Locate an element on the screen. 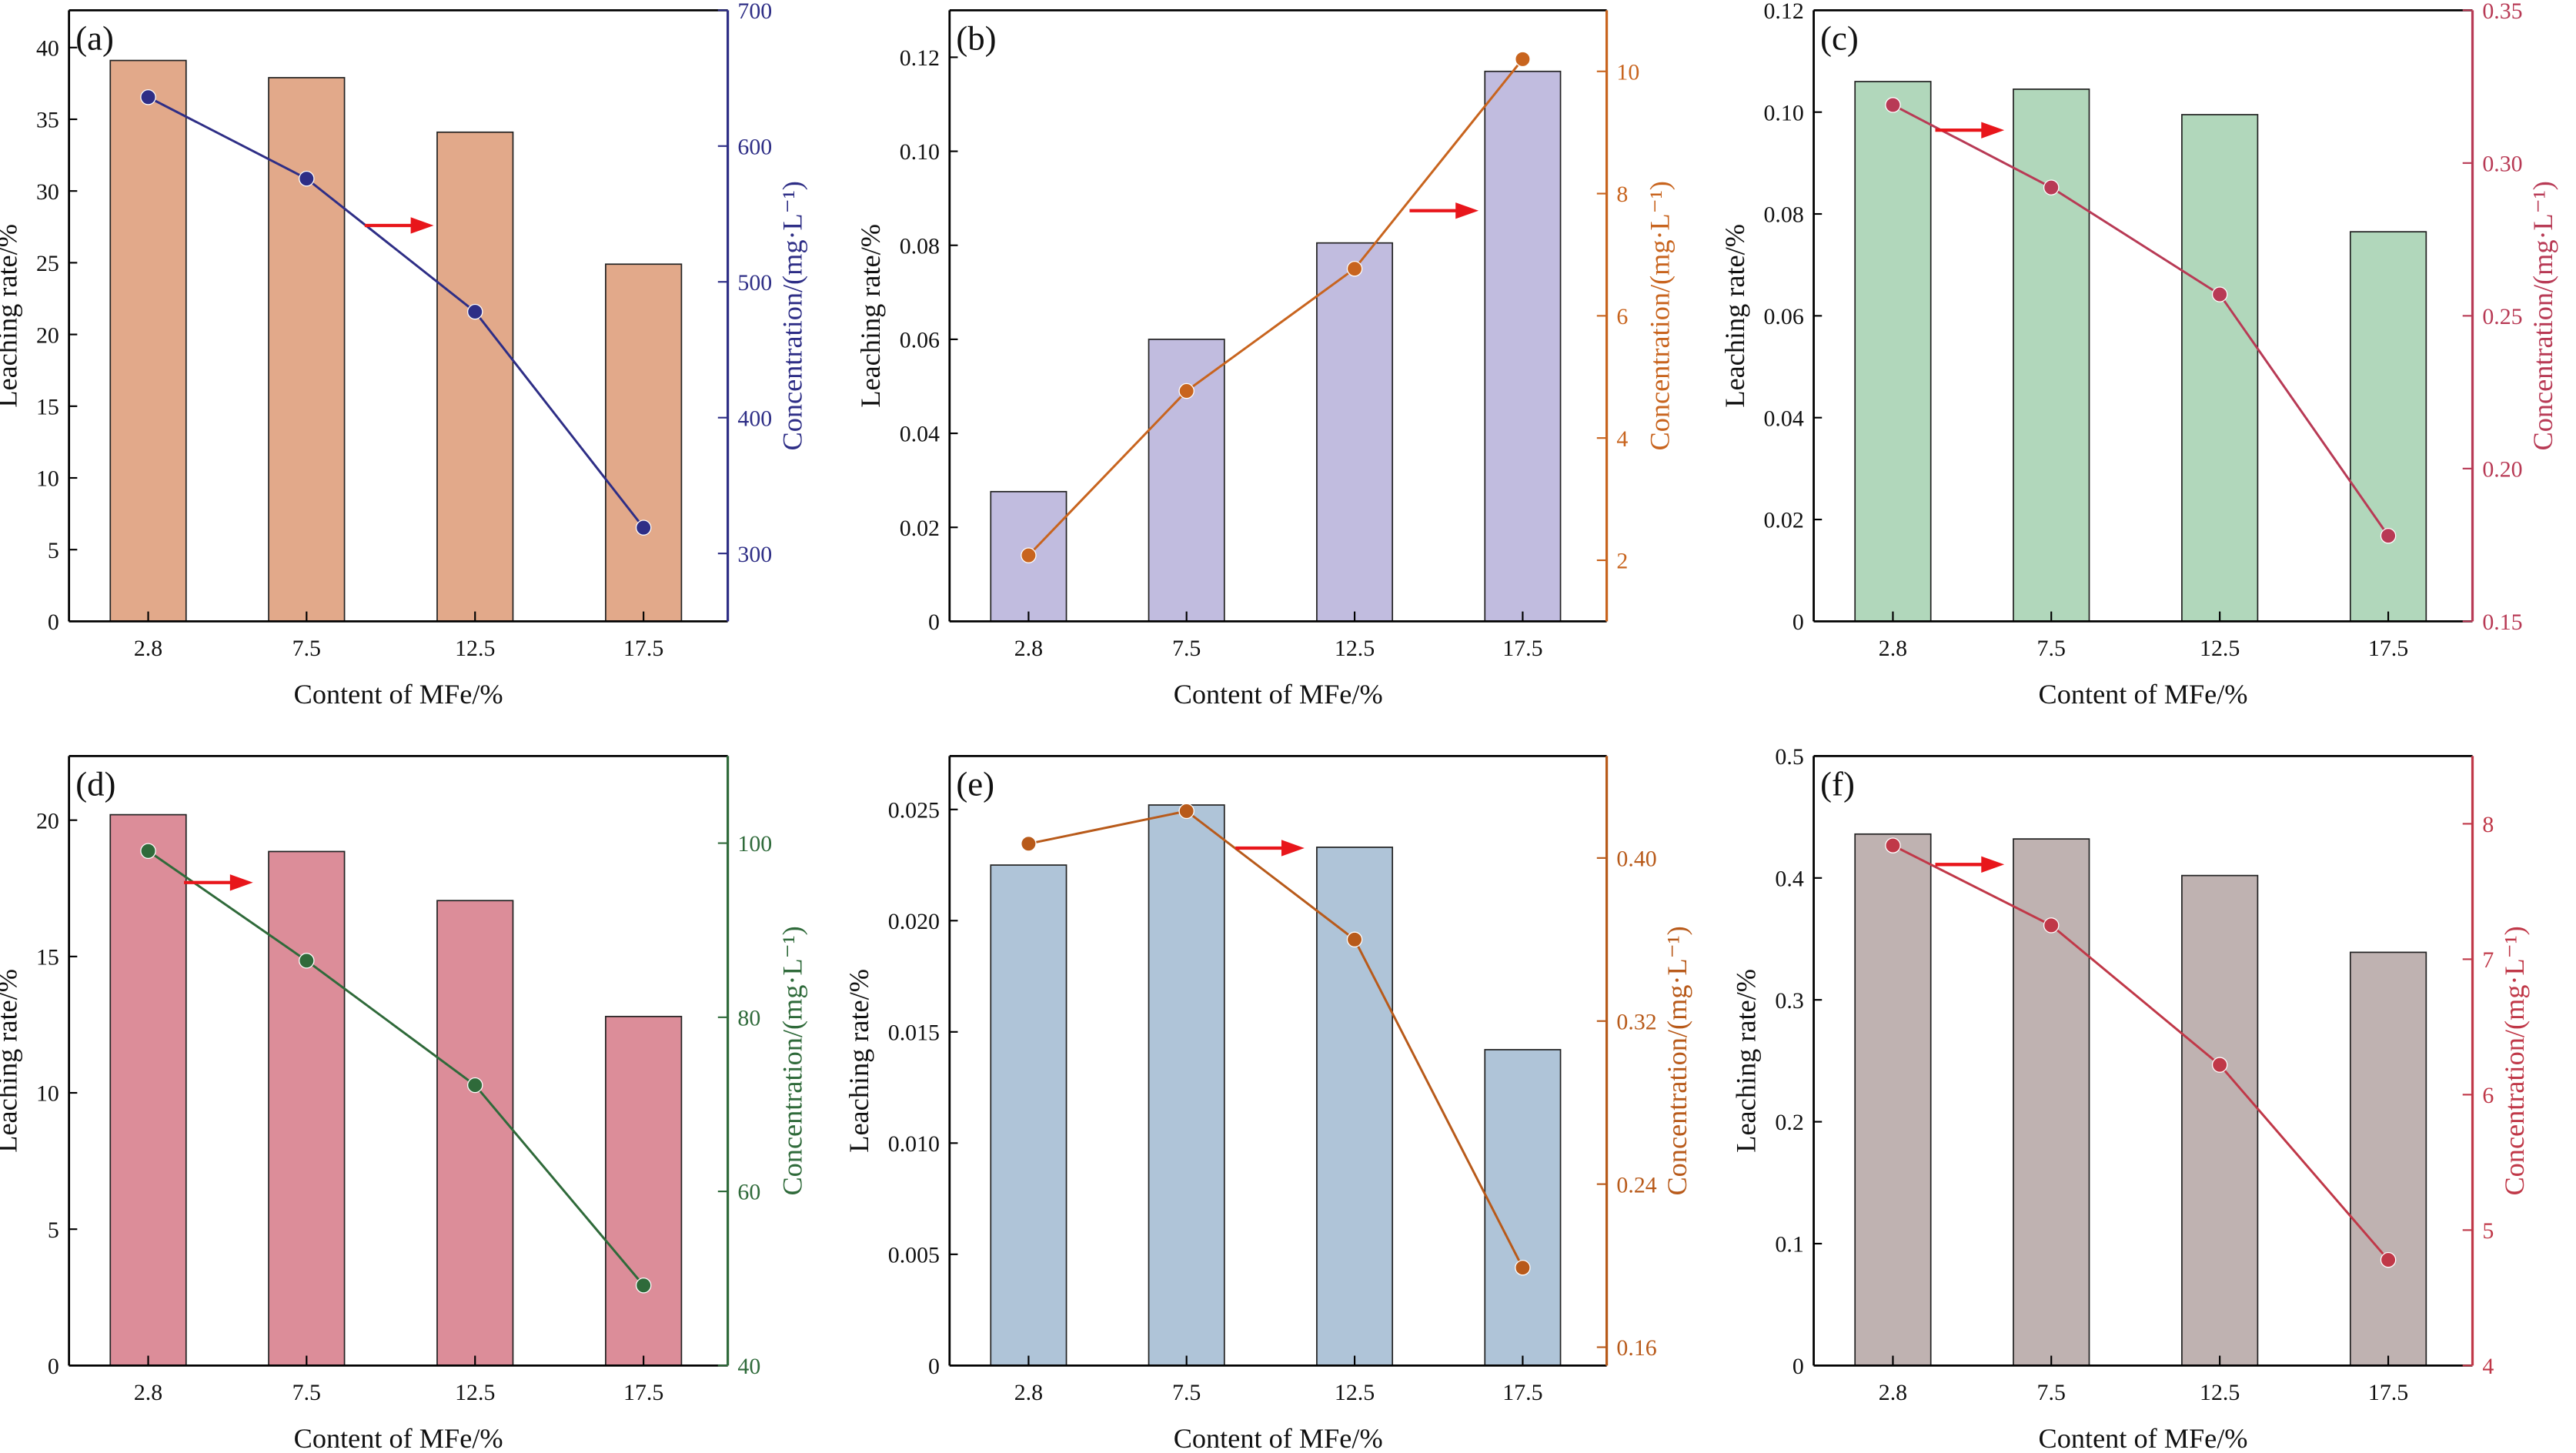 The height and width of the screenshot is (1453, 2576). y-tick-label: 15 is located at coordinates (47, 406).